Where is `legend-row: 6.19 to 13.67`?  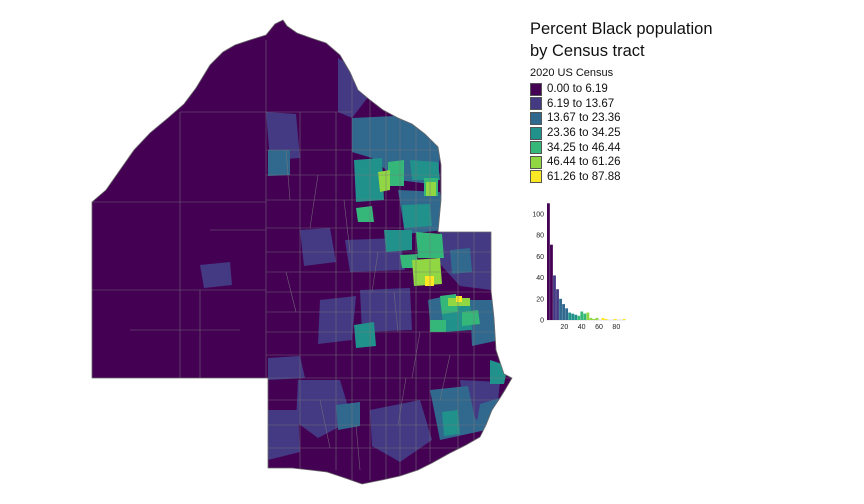
legend-row: 6.19 to 13.67 is located at coordinates (630, 104).